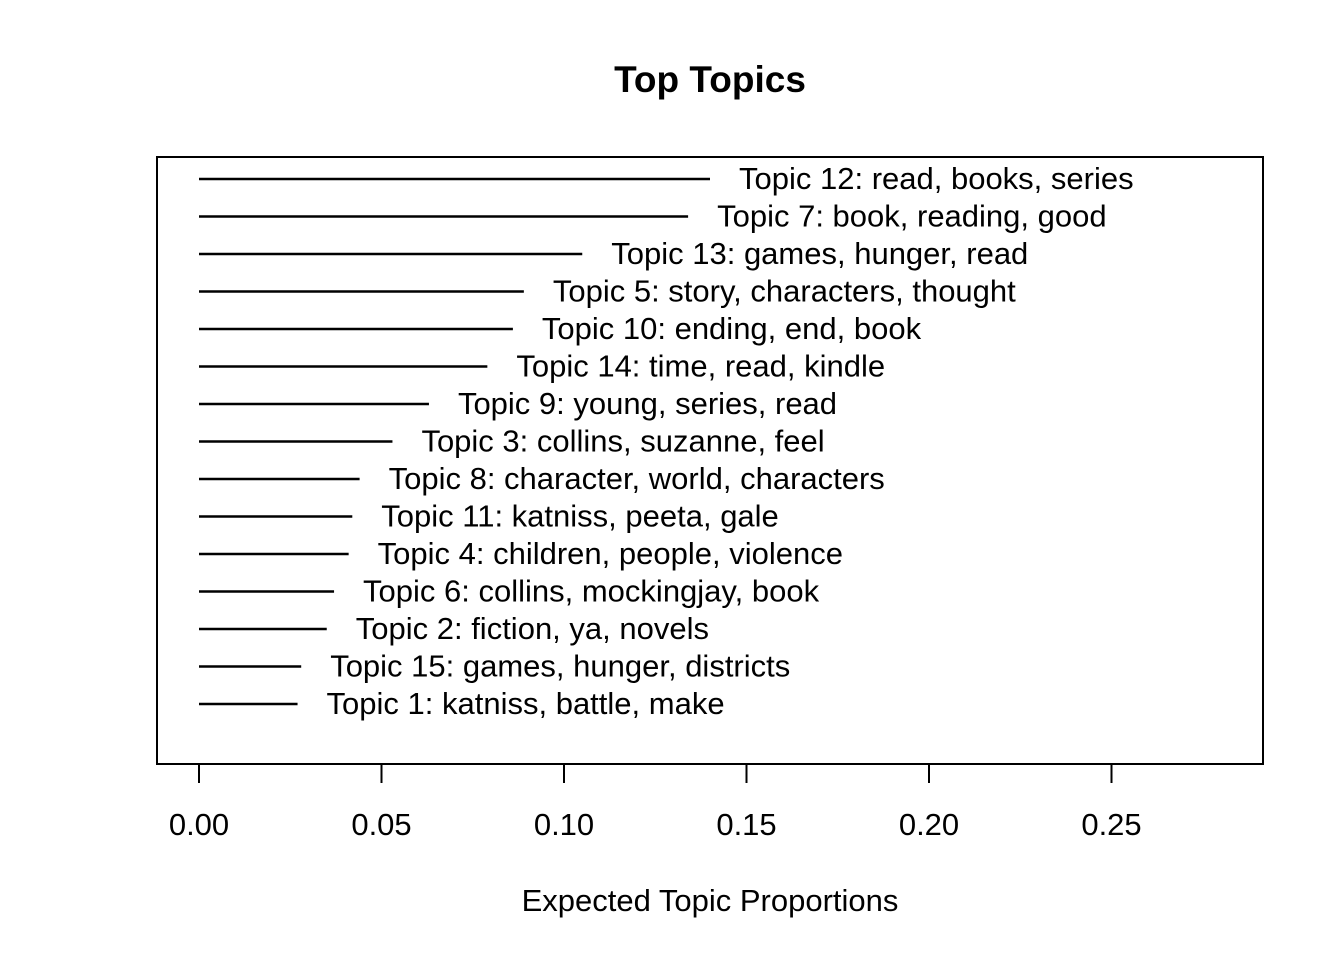 The height and width of the screenshot is (960, 1344). What do you see at coordinates (1111, 824) in the screenshot?
I see `x-tick-label: 0.25` at bounding box center [1111, 824].